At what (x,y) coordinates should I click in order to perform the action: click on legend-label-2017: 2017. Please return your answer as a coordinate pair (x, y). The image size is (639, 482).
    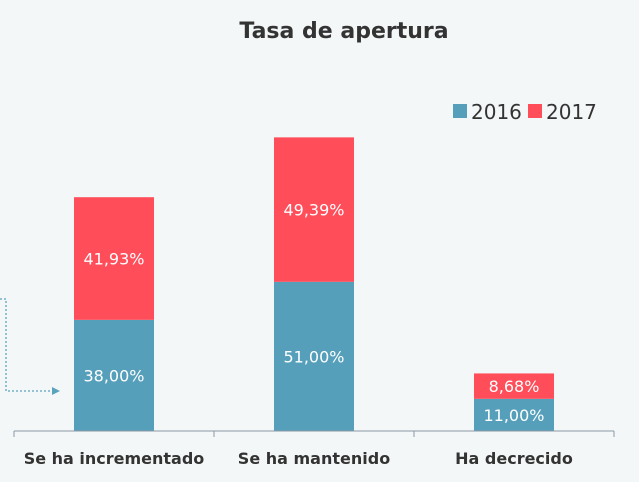
    Looking at the image, I should click on (571, 112).